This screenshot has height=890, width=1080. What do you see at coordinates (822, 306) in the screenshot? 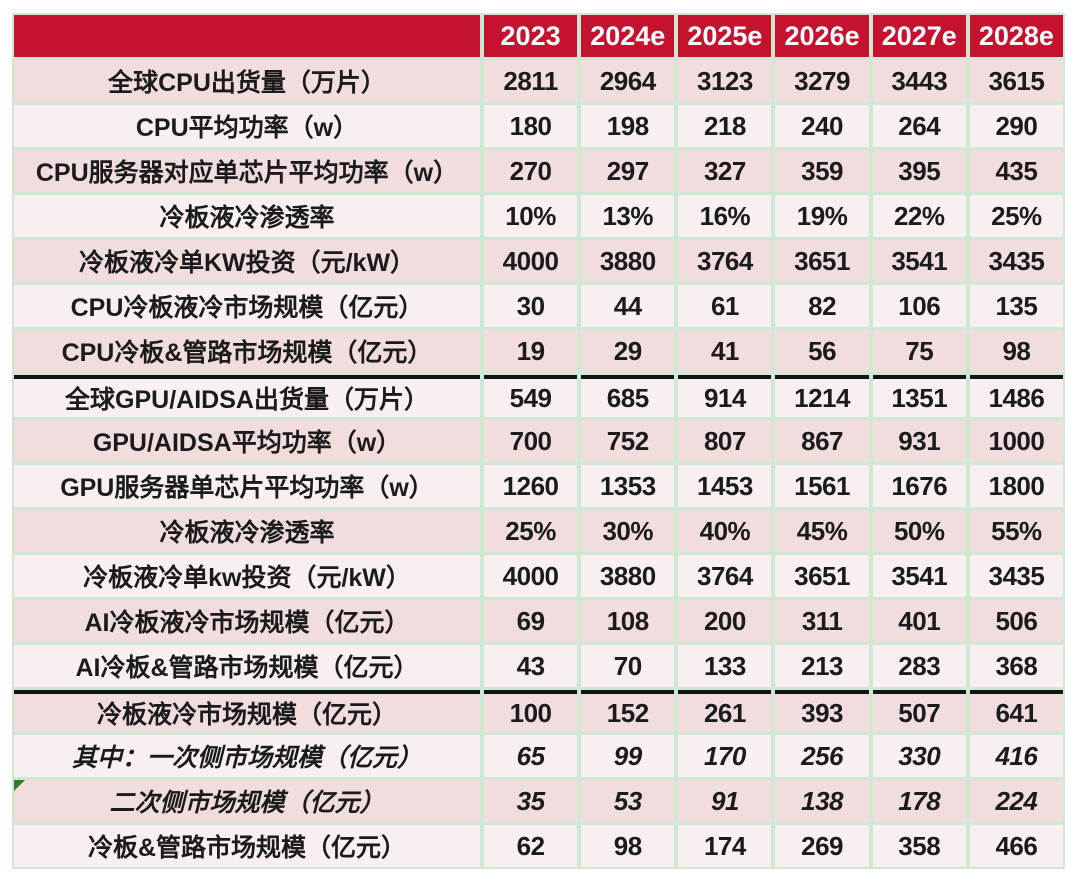
I see `value-cell: 82` at bounding box center [822, 306].